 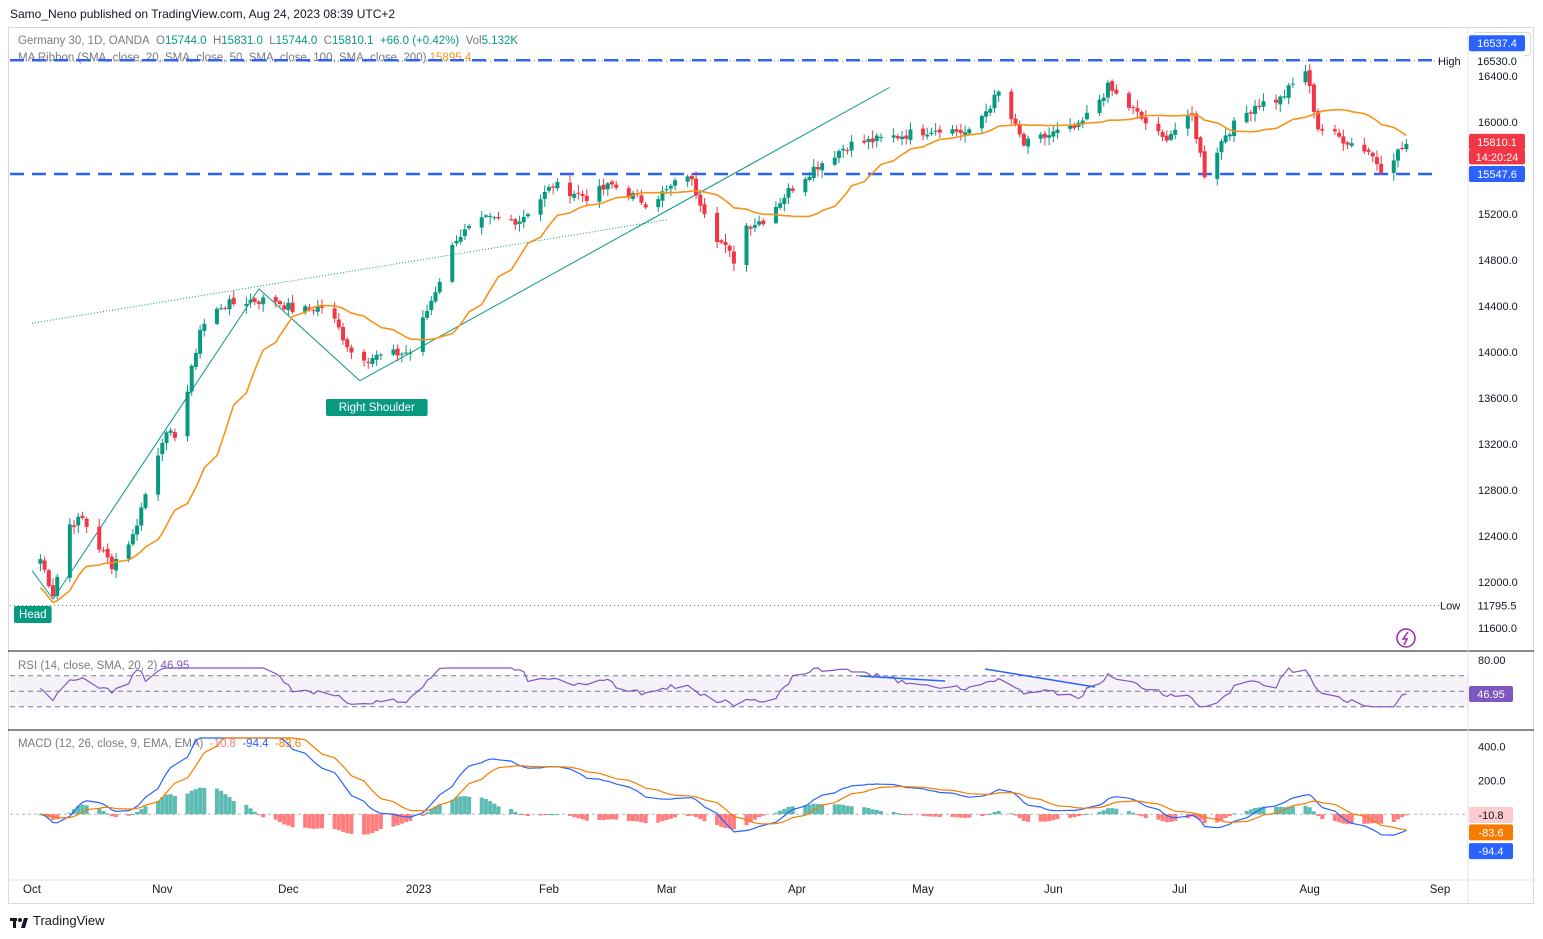 What do you see at coordinates (57, 920) in the screenshot?
I see `footer-brand: TradingView` at bounding box center [57, 920].